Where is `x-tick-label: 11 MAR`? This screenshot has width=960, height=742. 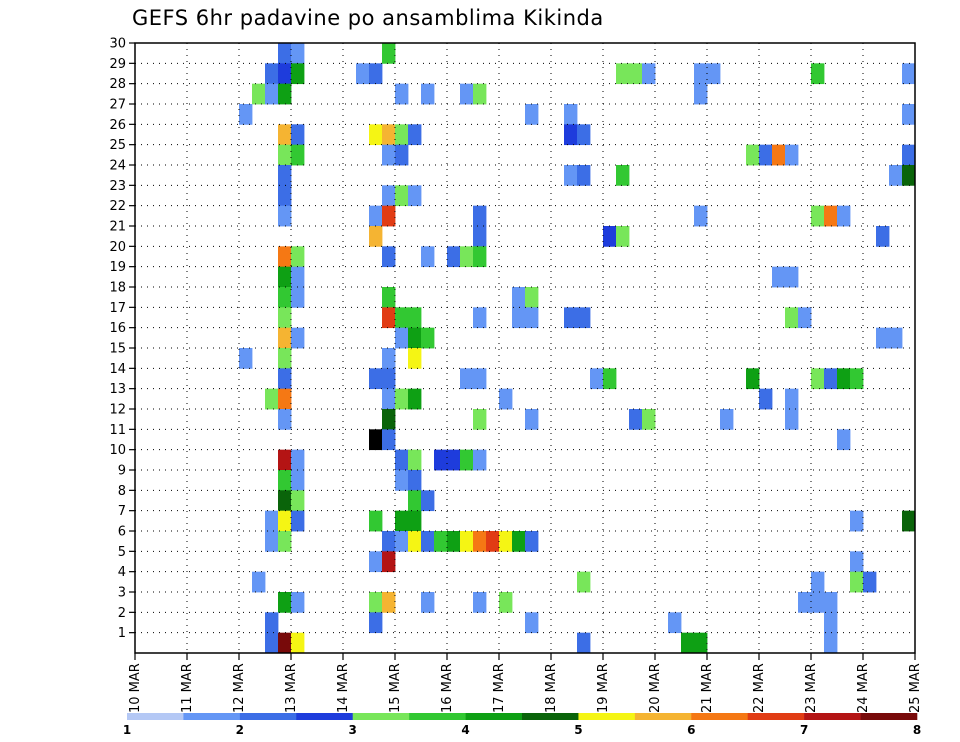 x-tick-label: 11 MAR is located at coordinates (187, 688).